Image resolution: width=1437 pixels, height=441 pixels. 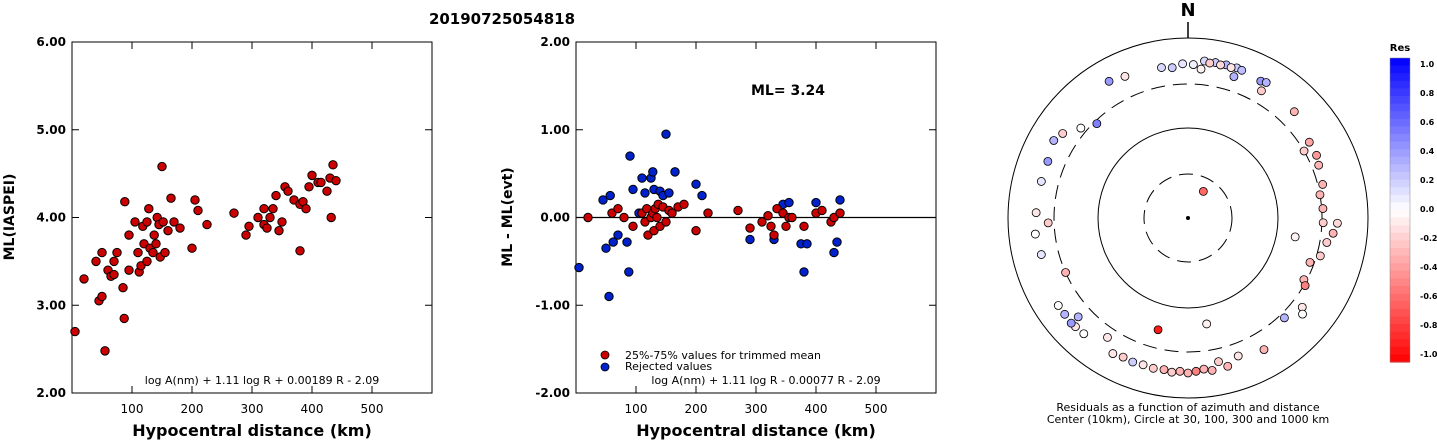 I want to click on colorbar-swatches, so click(x=1400, y=210).